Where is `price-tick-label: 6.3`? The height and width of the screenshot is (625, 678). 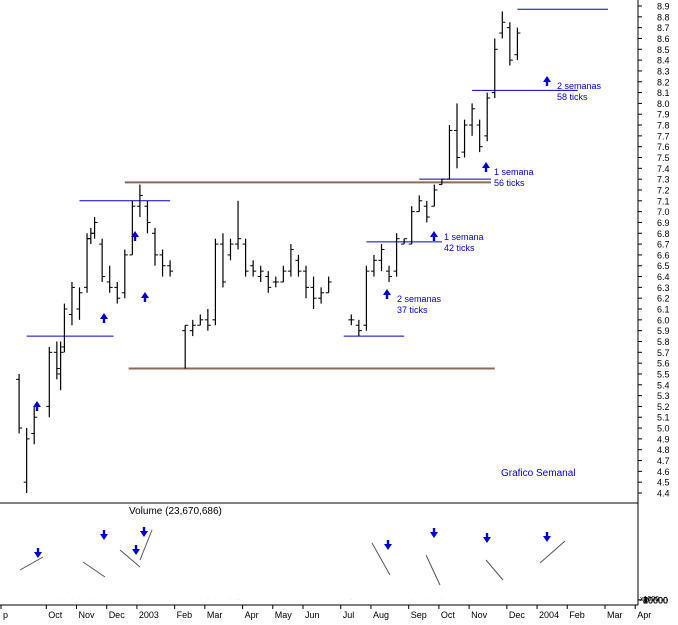 price-tick-label: 6.3 is located at coordinates (663, 288).